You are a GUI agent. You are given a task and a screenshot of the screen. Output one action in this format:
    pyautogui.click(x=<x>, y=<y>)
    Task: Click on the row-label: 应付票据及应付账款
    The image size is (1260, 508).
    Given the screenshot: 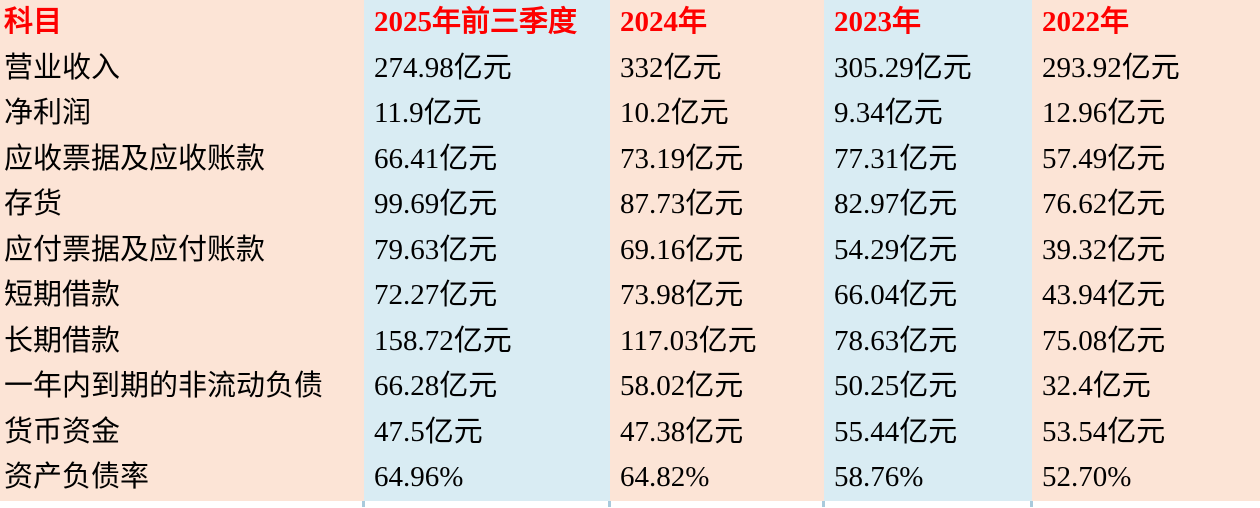 What is the action you would take?
    pyautogui.click(x=182, y=250)
    